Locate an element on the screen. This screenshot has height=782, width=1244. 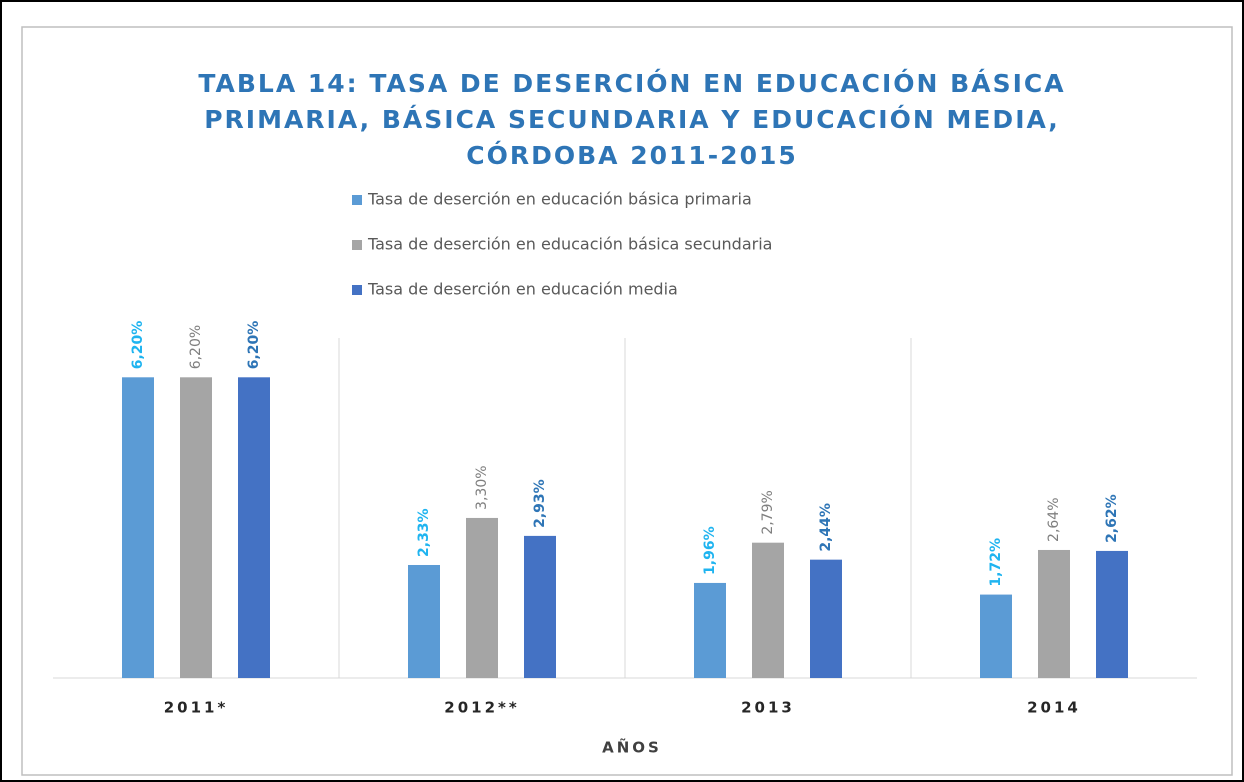
data-label: 1,72% is located at coordinates (996, 562).